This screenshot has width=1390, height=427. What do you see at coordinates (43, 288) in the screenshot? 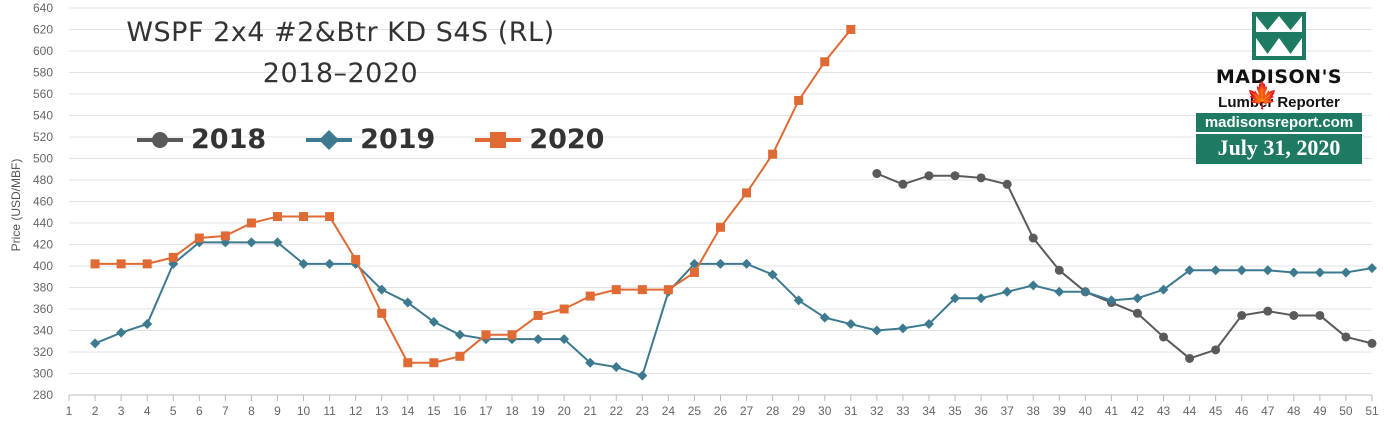
I see `y-tick-label: 380` at bounding box center [43, 288].